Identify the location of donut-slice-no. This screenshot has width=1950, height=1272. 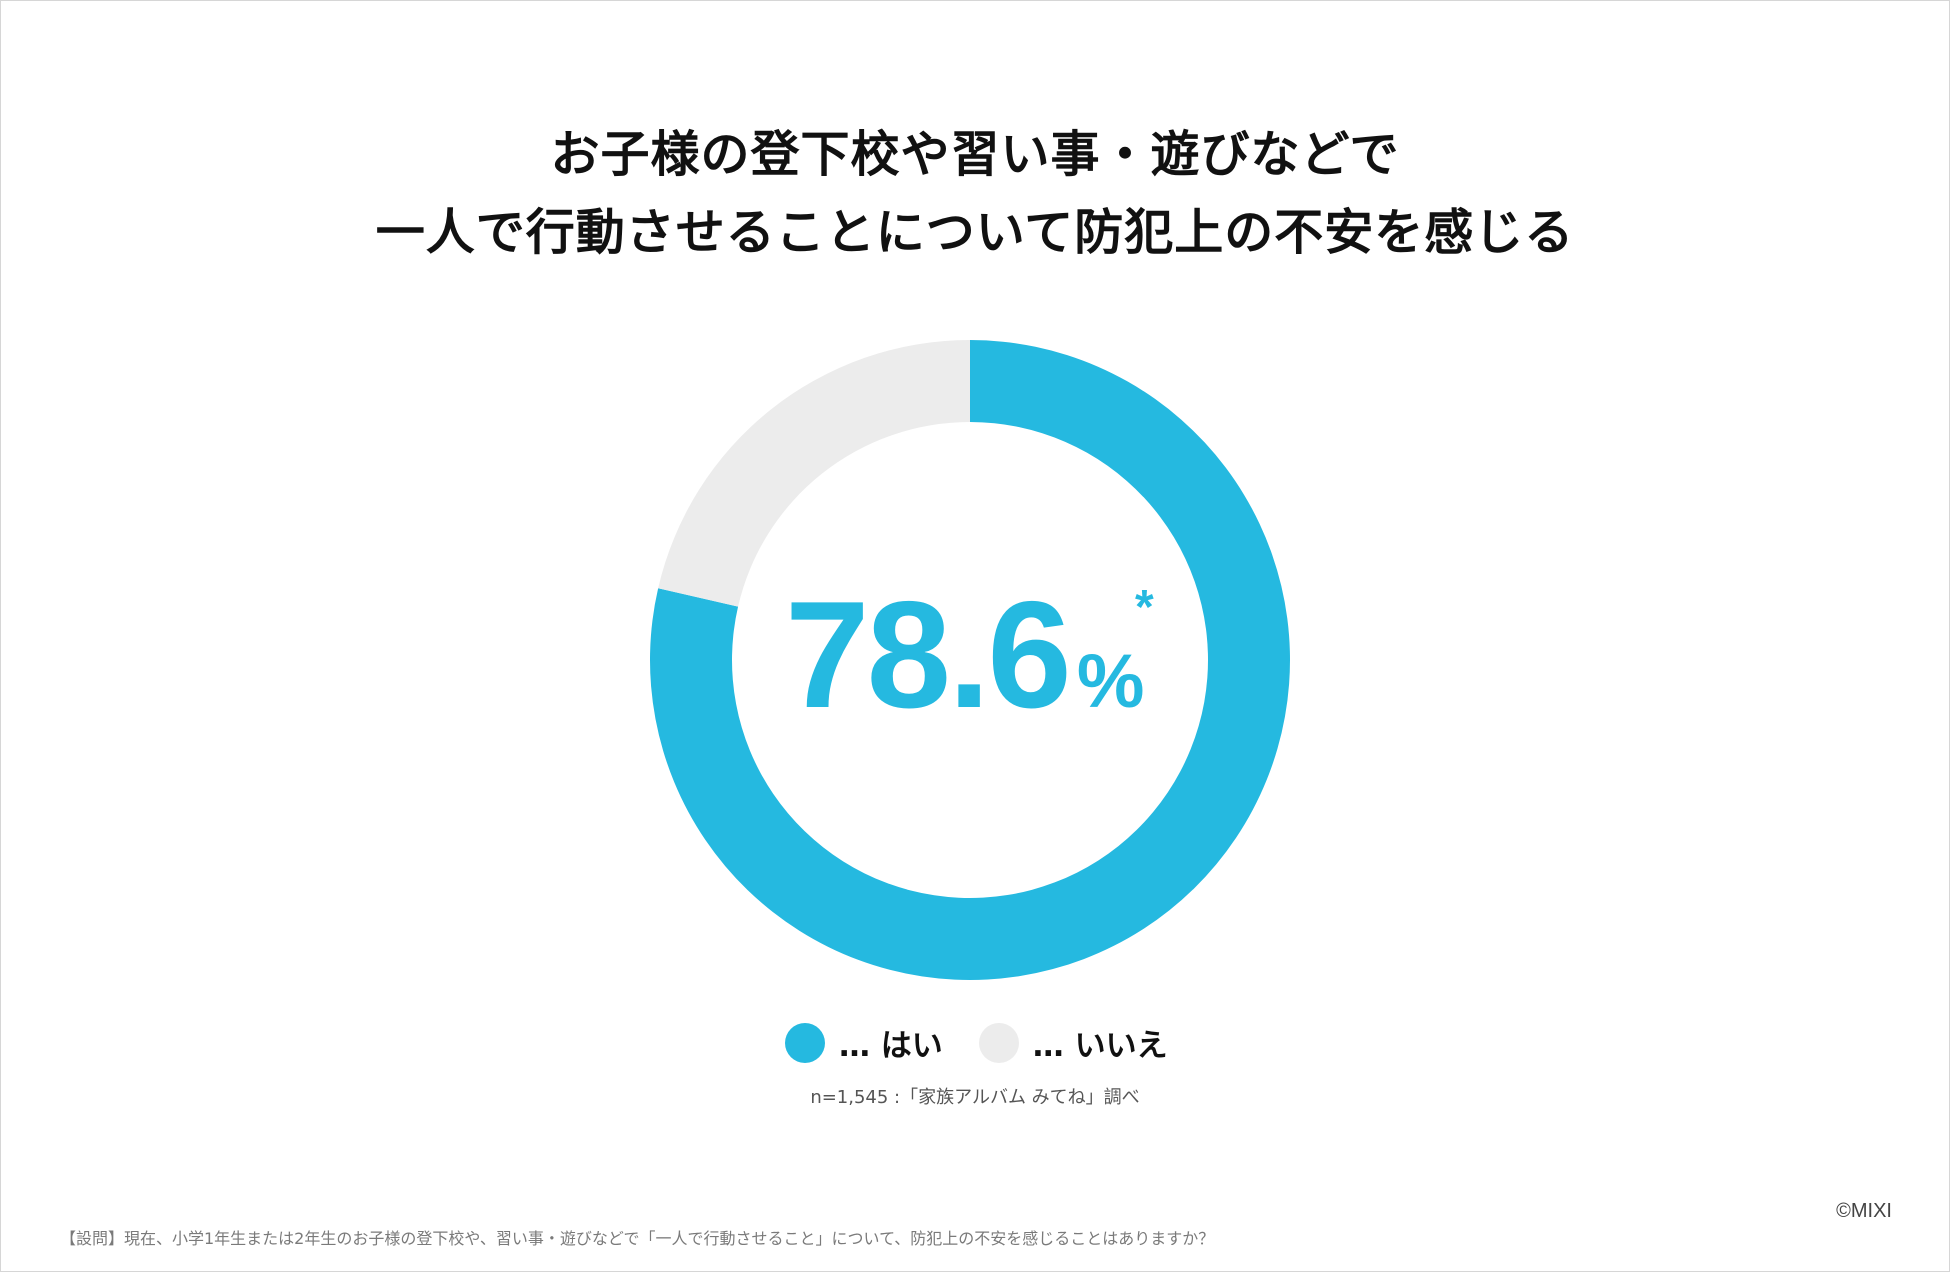
(814, 473).